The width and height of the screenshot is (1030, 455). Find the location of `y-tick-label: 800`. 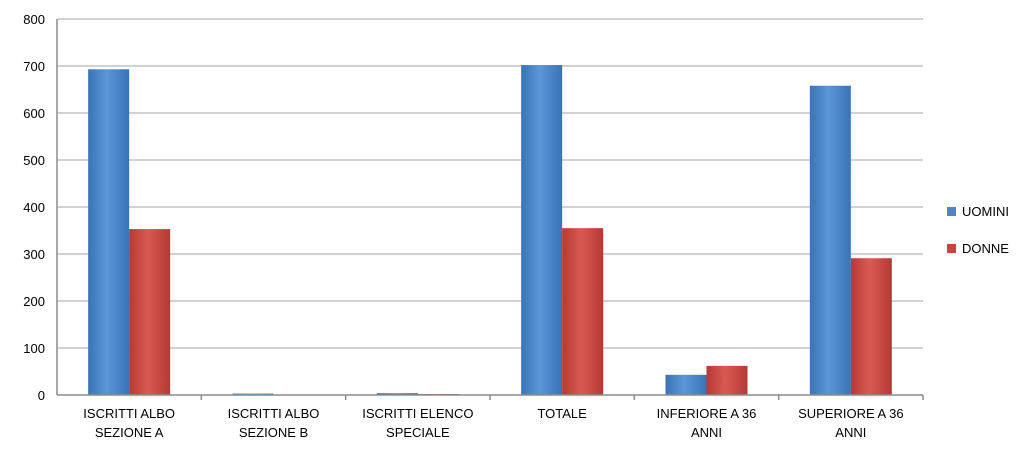

y-tick-label: 800 is located at coordinates (34, 19).